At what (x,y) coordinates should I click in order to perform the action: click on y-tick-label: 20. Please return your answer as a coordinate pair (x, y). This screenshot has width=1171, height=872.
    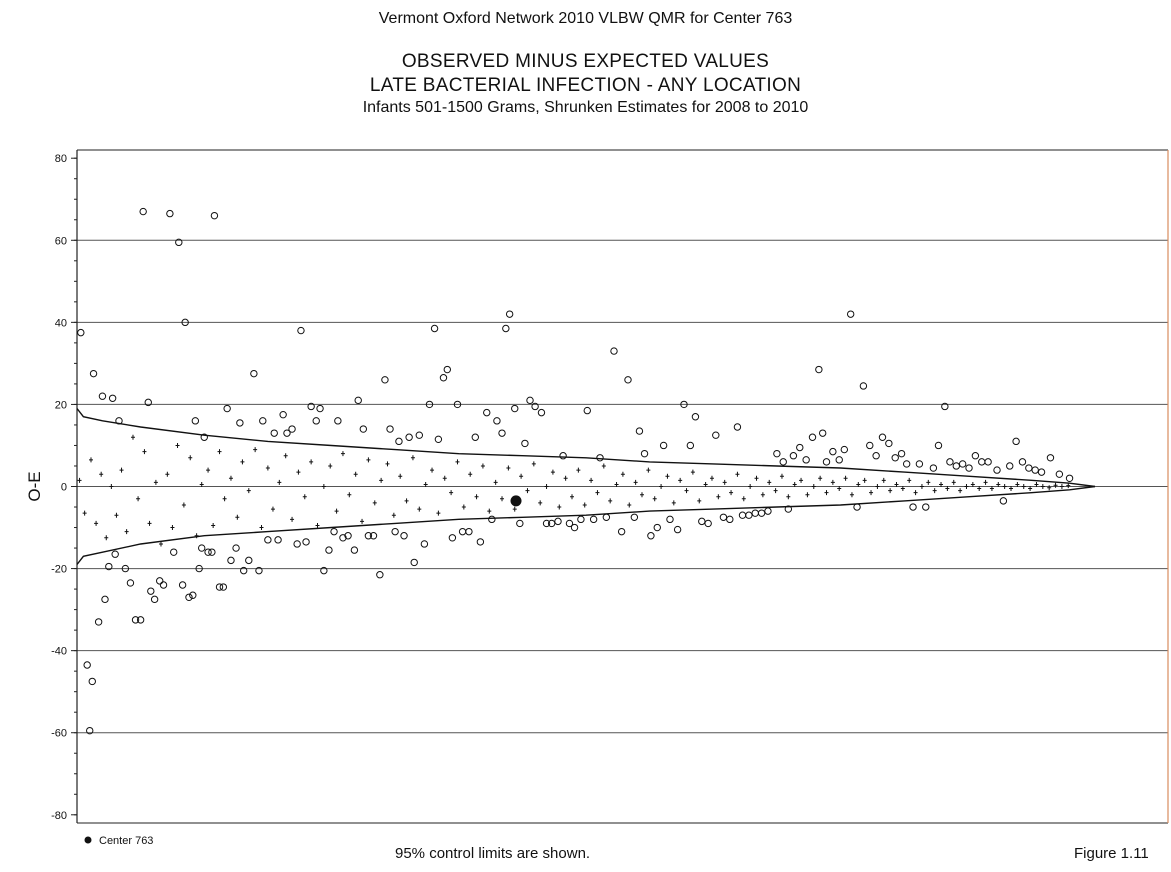
    Looking at the image, I should click on (61, 405).